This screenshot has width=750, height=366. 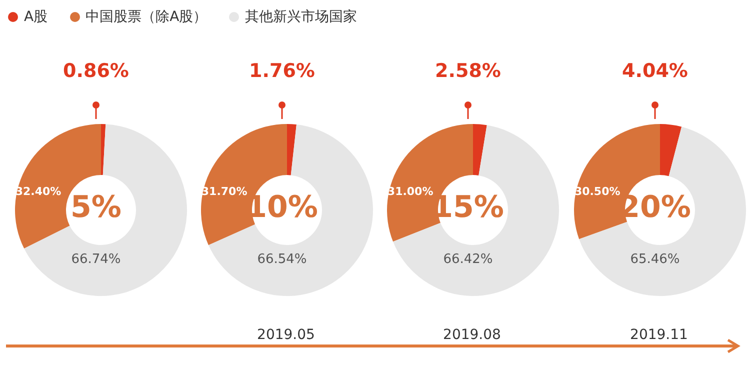 I want to click on text: 2019.08, so click(x=472, y=335).